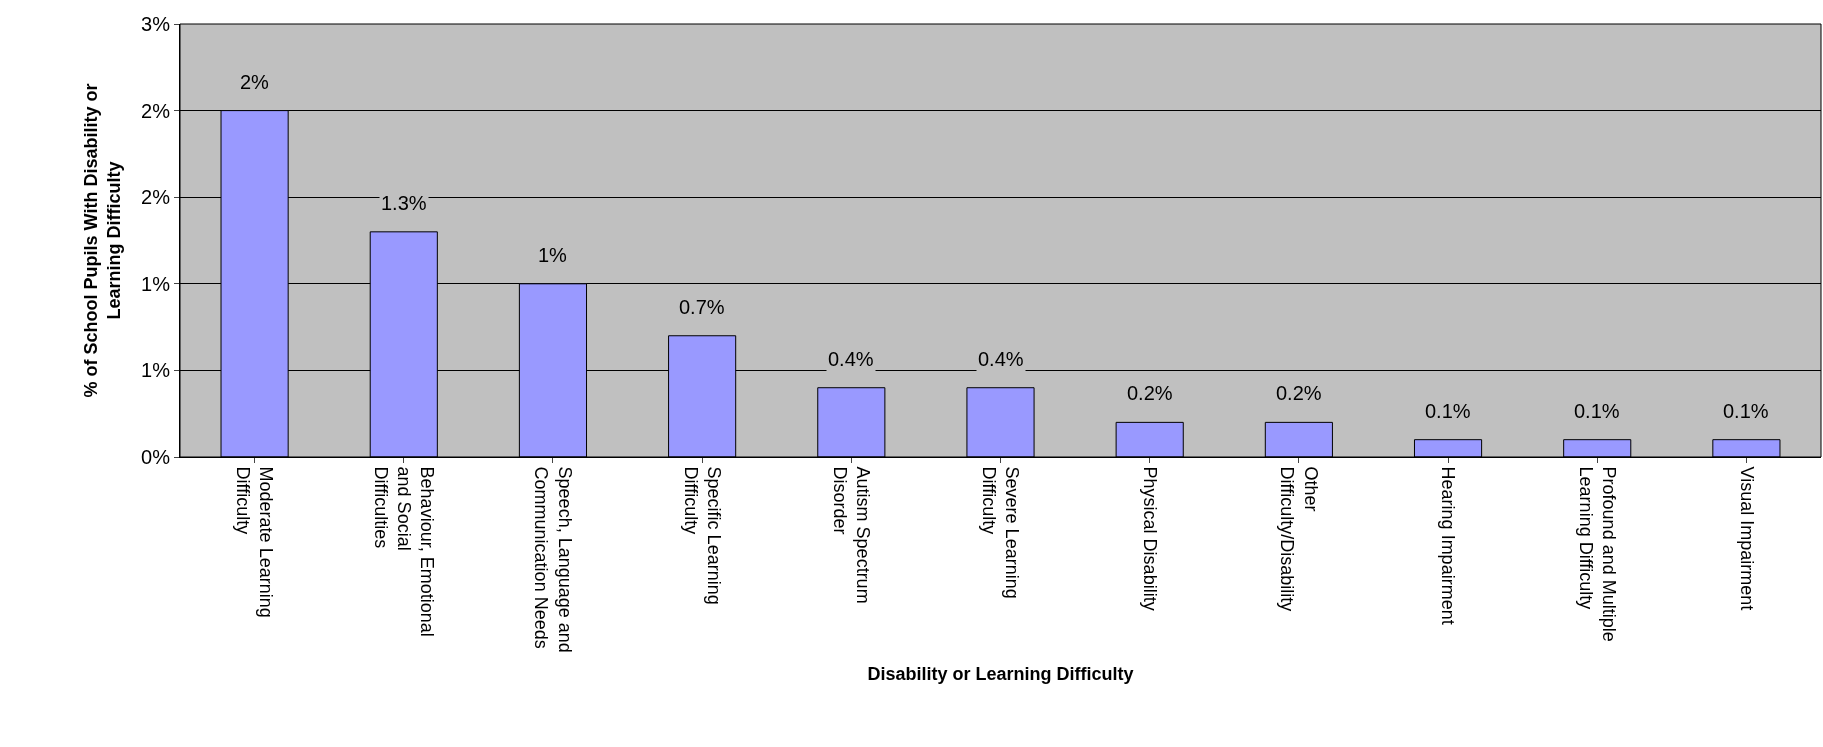 The height and width of the screenshot is (747, 1823). I want to click on x-tick-label: Hearing Impairment, so click(1448, 545).